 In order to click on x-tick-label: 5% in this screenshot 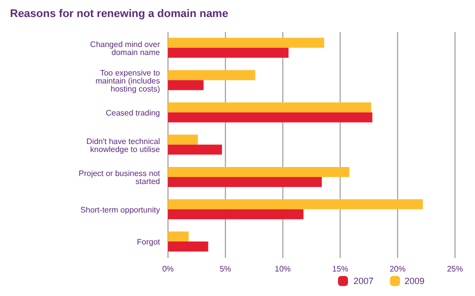, I will do `click(226, 269)`.